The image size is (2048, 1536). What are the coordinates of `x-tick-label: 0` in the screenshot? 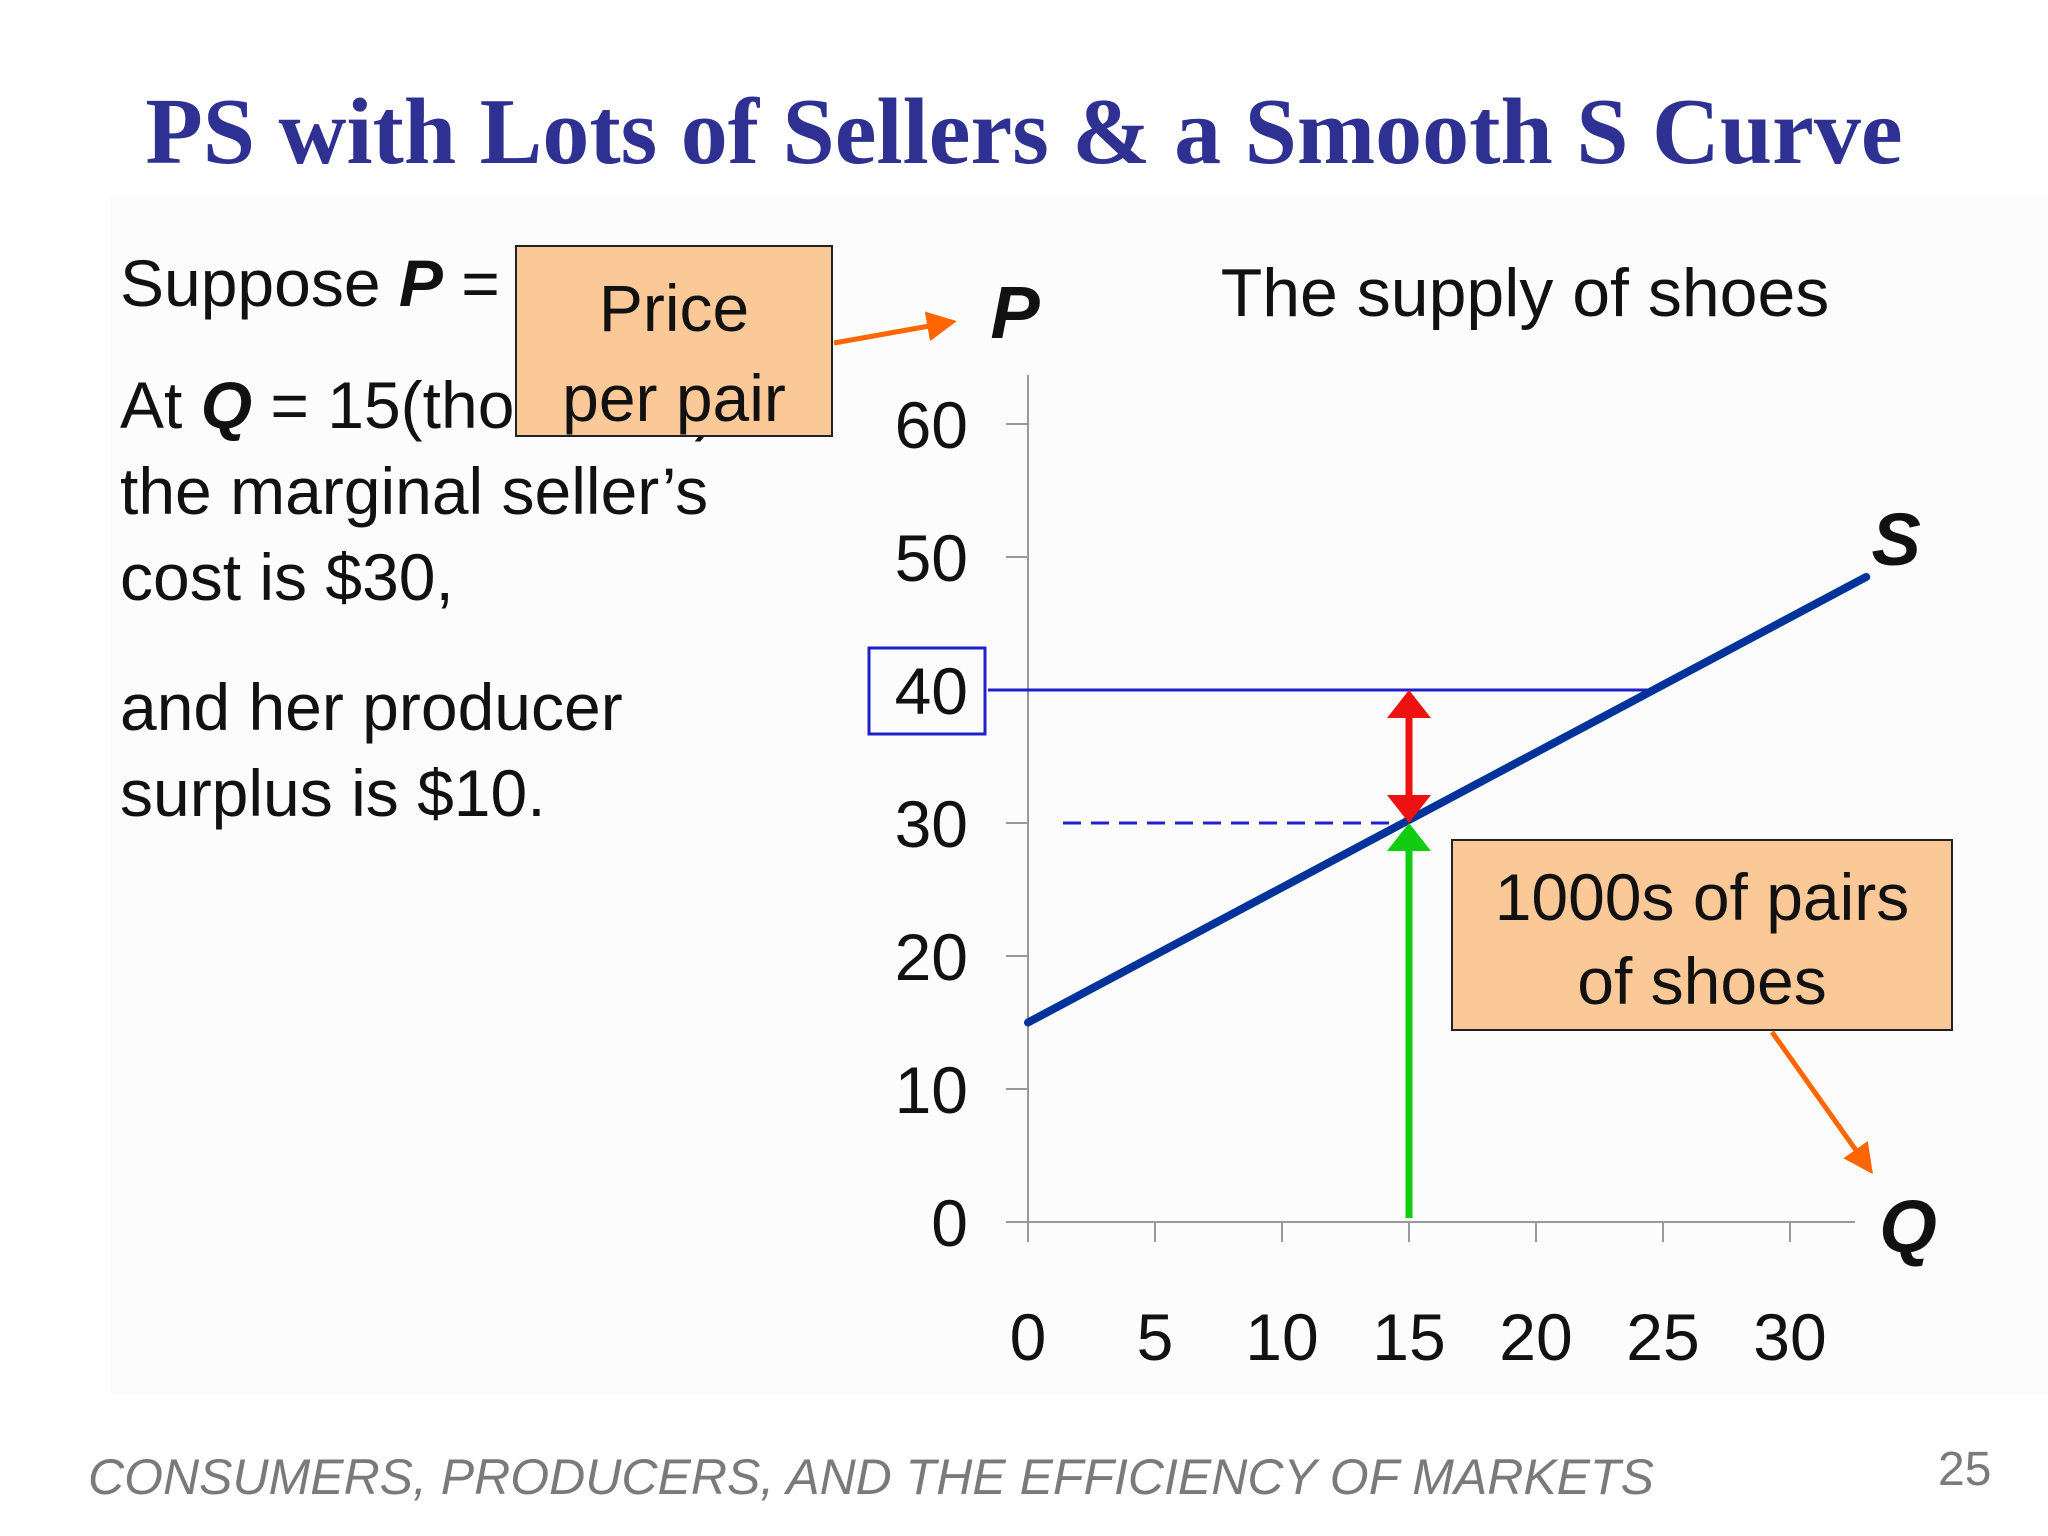 It's located at (1028, 1337).